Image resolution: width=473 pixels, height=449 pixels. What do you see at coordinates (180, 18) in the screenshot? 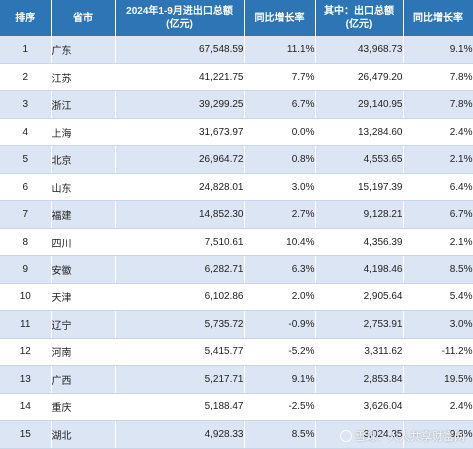
I see `header-total: 2024年1-9月进出口总额 (亿元)` at bounding box center [180, 18].